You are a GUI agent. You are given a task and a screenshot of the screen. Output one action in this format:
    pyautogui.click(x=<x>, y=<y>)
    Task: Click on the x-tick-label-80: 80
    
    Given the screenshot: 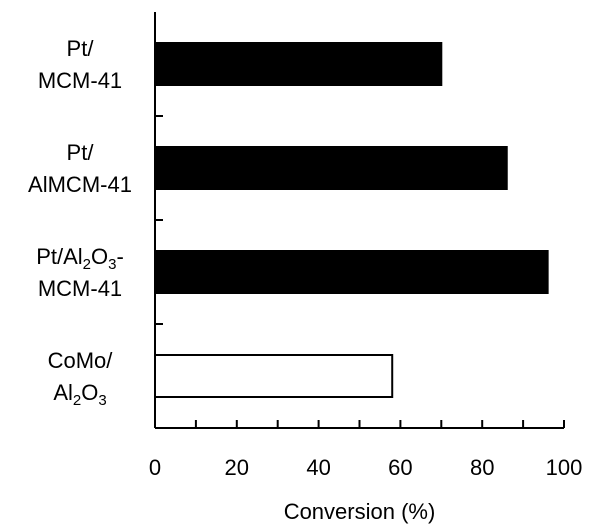 What is the action you would take?
    pyautogui.click(x=482, y=467)
    